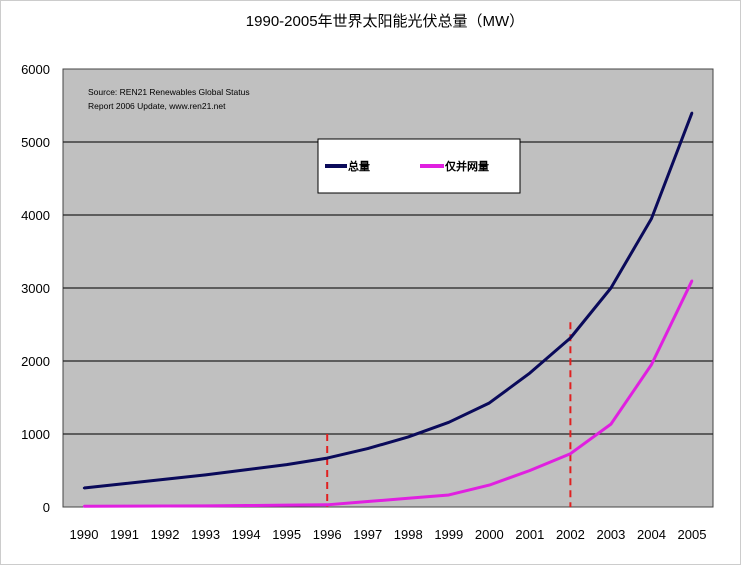 This screenshot has height=565, width=741. I want to click on x-tick-label: 1996, so click(327, 534).